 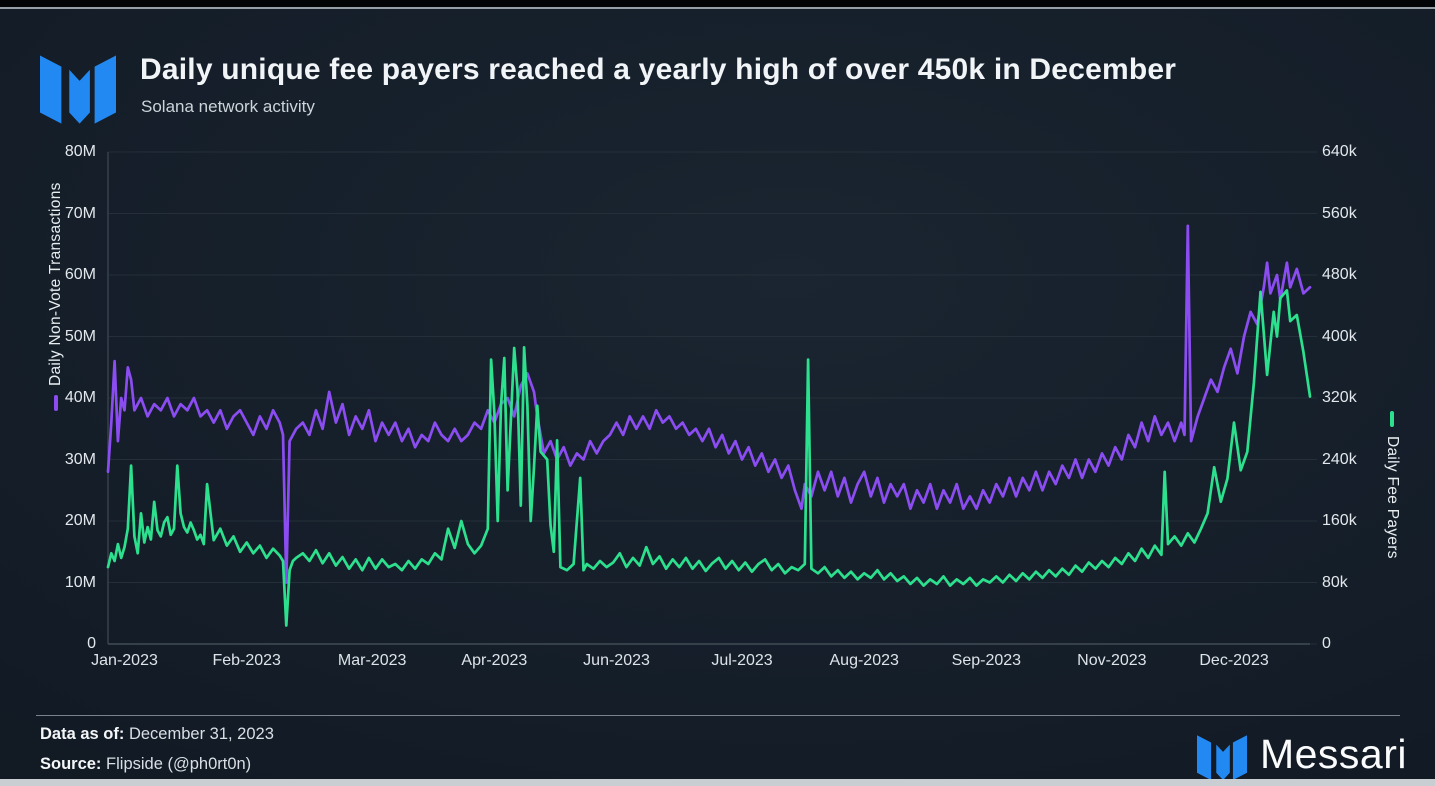 What do you see at coordinates (80, 459) in the screenshot?
I see `y-left-tick-label: 30M` at bounding box center [80, 459].